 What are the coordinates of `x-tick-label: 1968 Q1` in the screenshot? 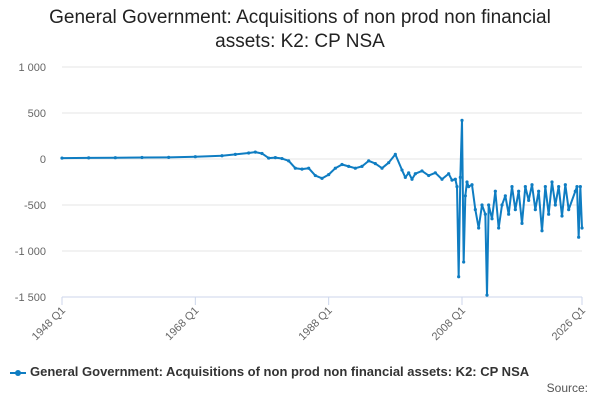 It's located at (182, 324).